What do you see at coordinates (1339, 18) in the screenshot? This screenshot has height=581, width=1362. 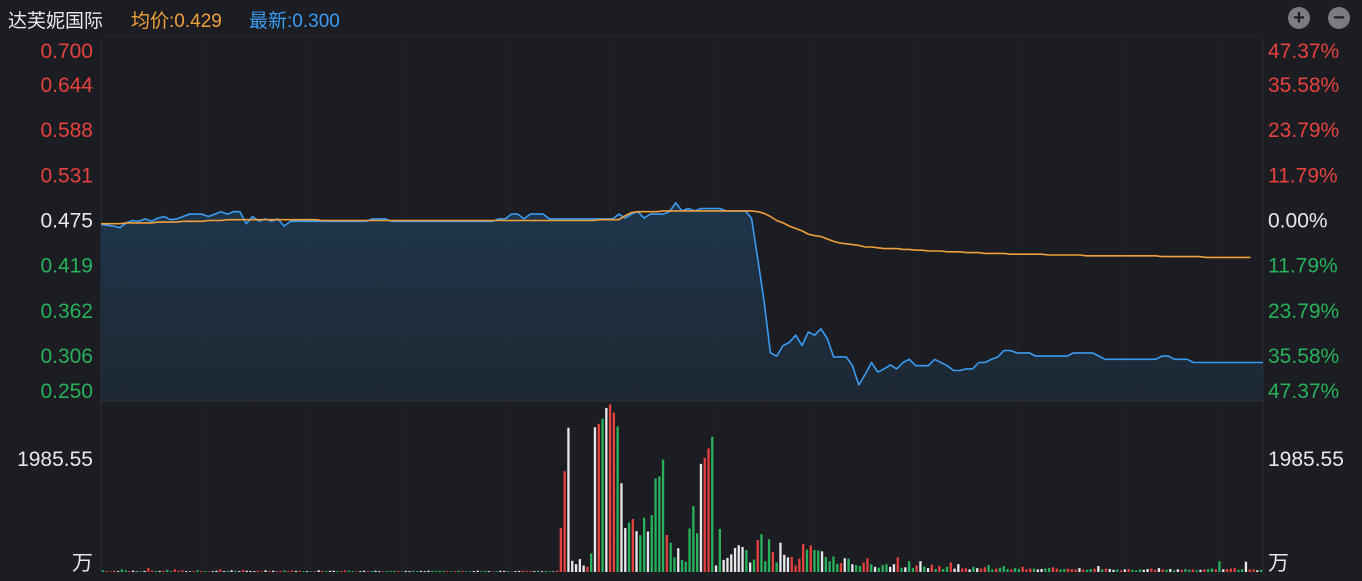 I see `zoom-out-button: −` at bounding box center [1339, 18].